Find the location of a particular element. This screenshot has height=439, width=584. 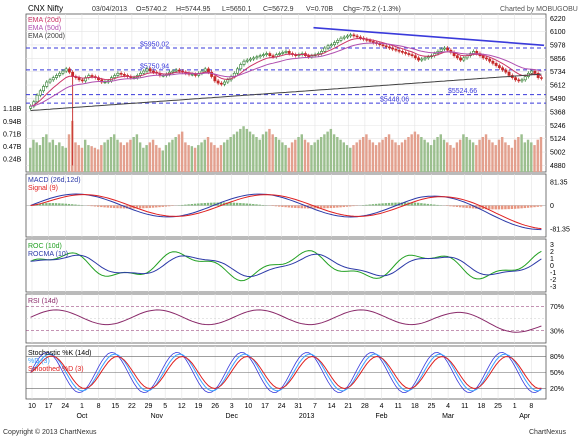

ema-50-line is located at coordinates (286, 74).